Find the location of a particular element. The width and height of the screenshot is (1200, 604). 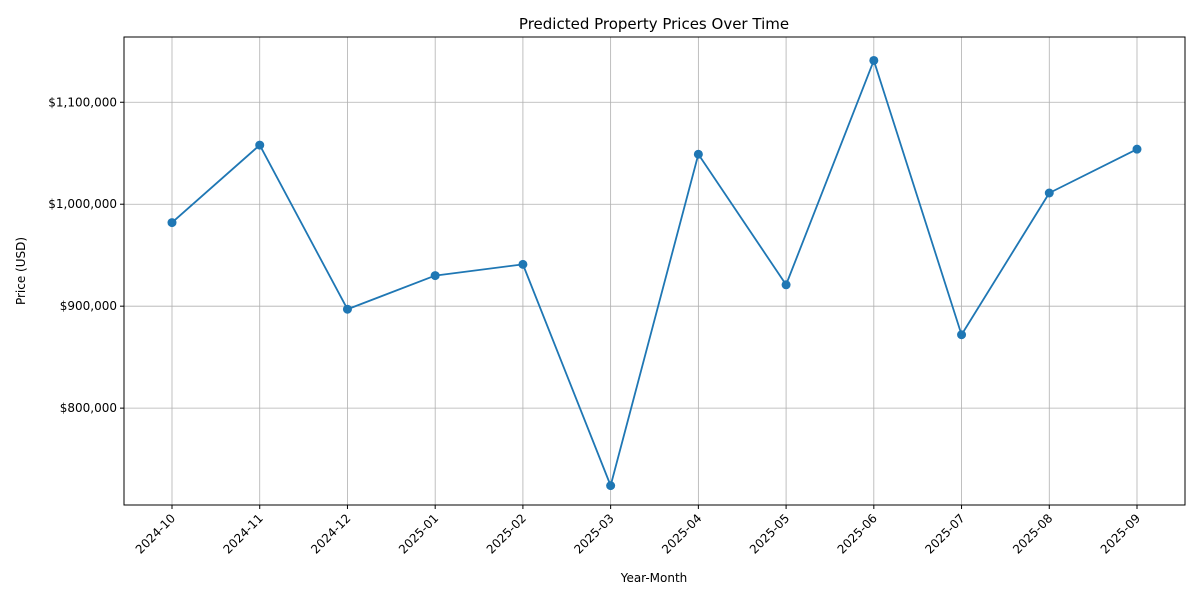

y-tick-label: $900,000 is located at coordinates (88, 306).